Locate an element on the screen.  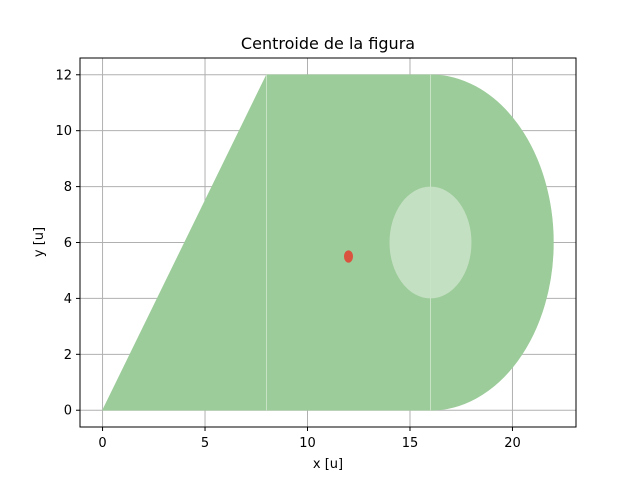
y-tick-label: 0 is located at coordinates (68, 411).